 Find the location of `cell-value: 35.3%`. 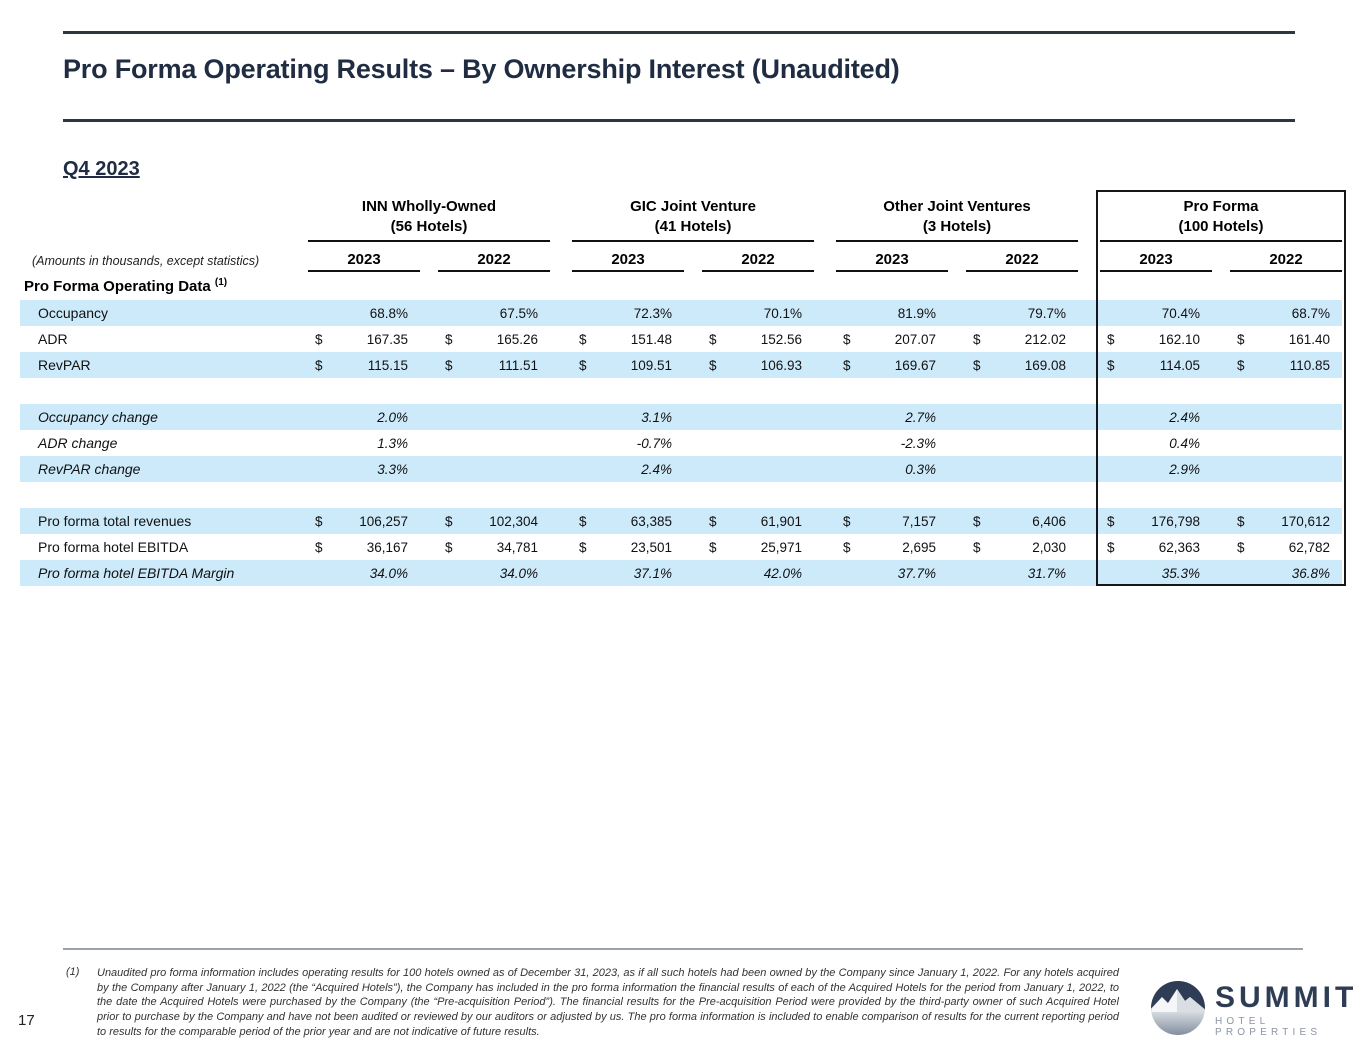

cell-value: 35.3% is located at coordinates (1180, 573).